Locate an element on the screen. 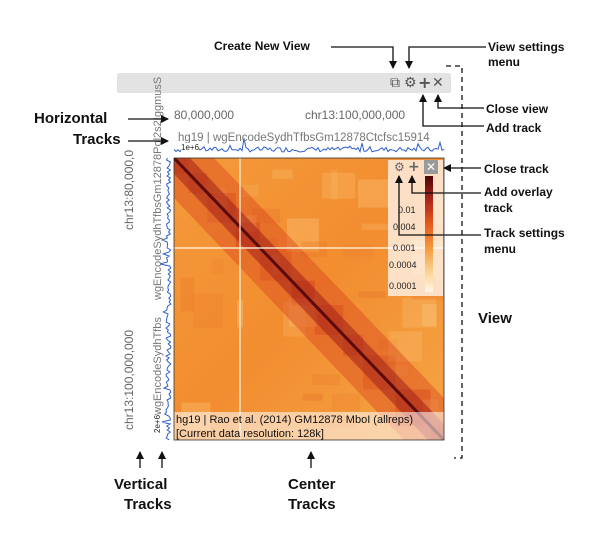  close-icon: ✕ is located at coordinates (438, 83).